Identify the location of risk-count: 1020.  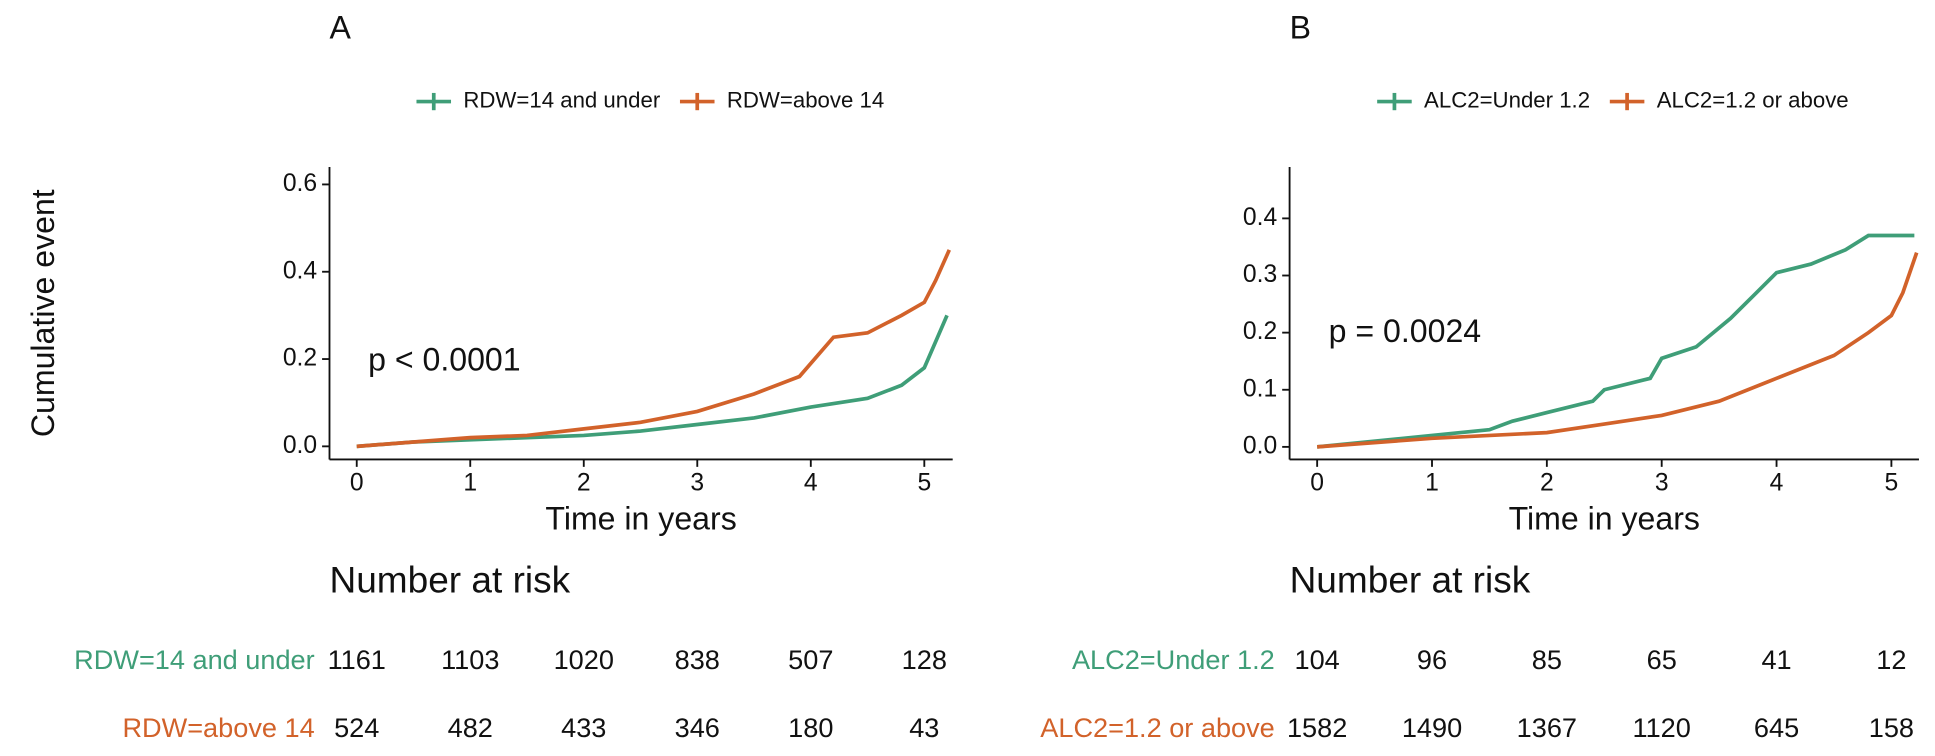
(584, 659).